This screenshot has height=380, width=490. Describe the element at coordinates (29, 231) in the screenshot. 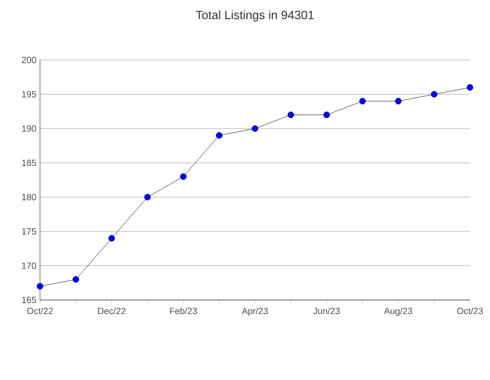

I see `y-tick-label: 175` at that location.